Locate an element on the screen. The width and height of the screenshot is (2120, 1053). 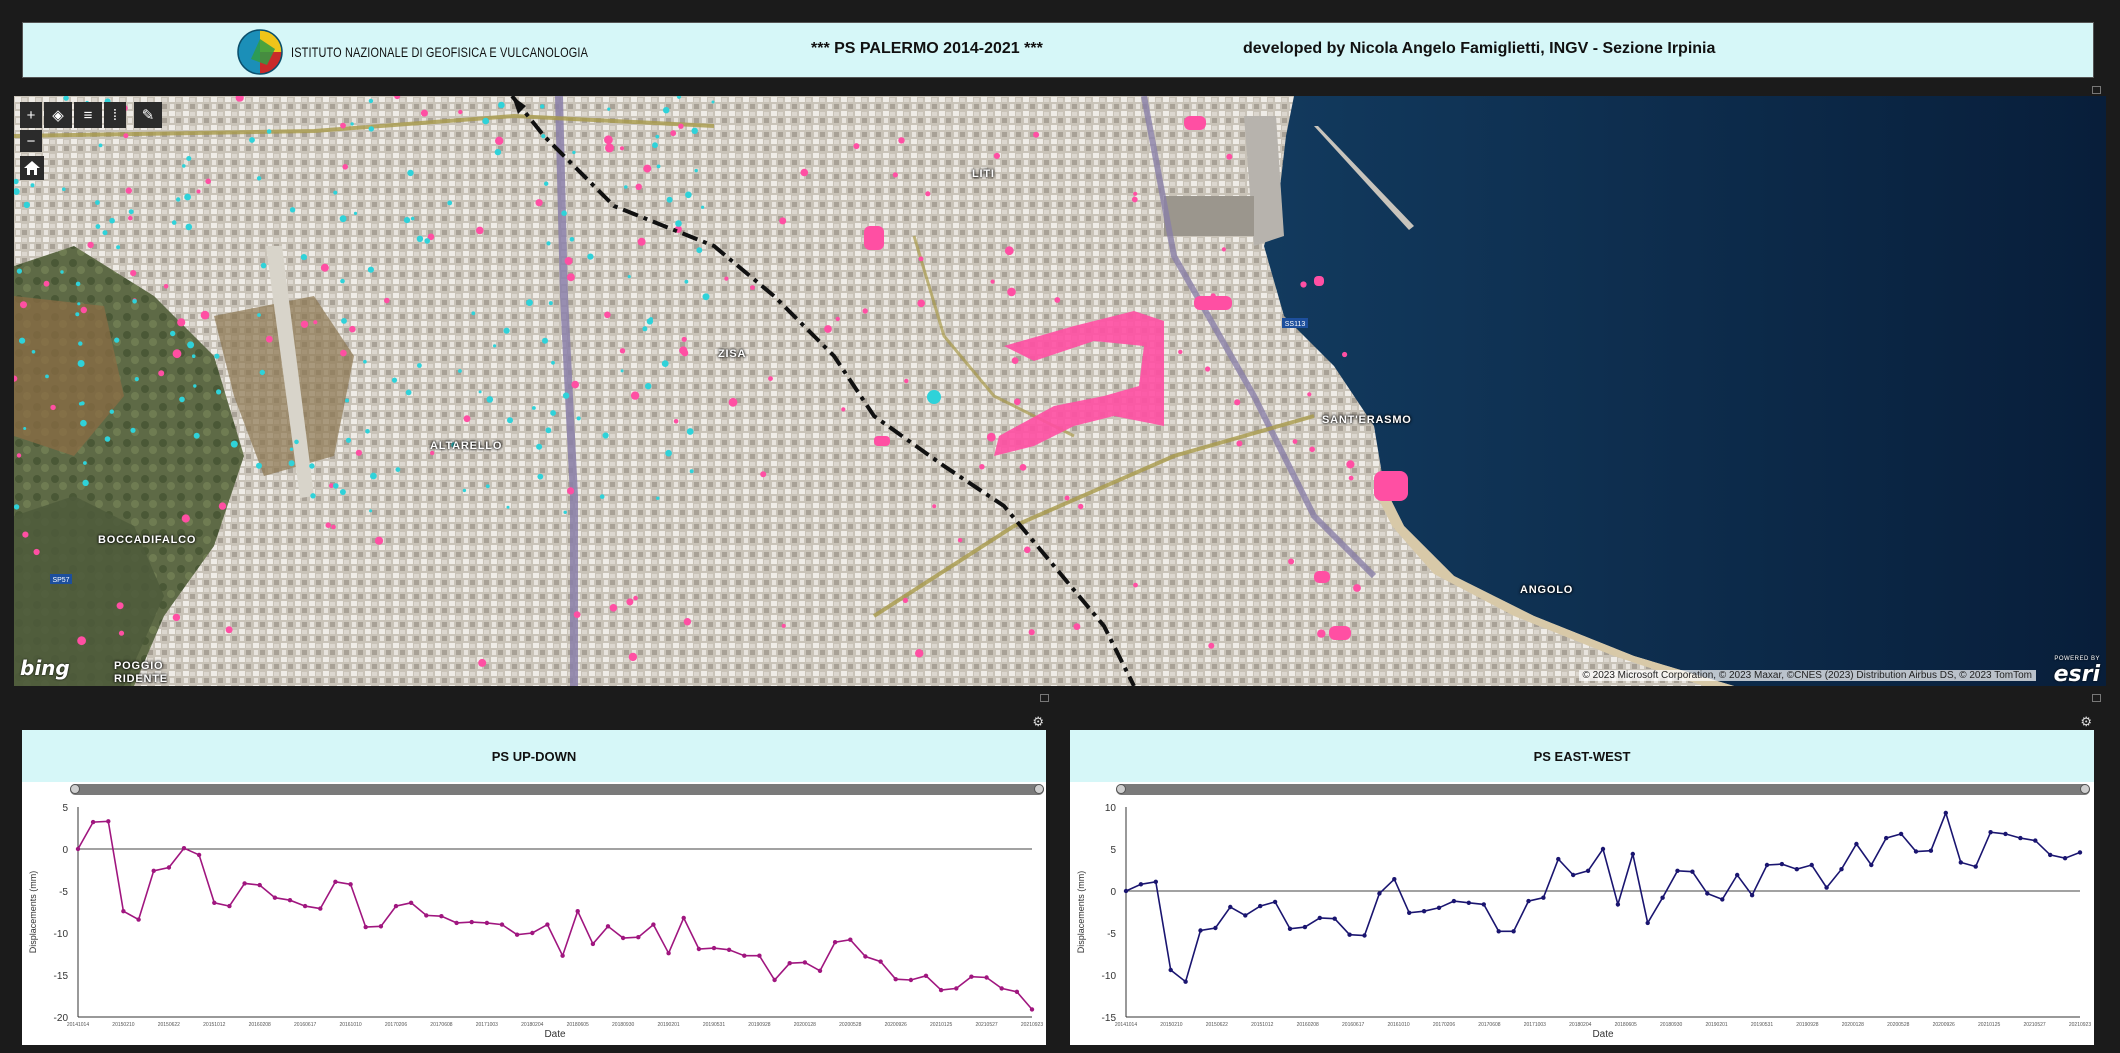
scroll-handle-left is located at coordinates (1121, 789).